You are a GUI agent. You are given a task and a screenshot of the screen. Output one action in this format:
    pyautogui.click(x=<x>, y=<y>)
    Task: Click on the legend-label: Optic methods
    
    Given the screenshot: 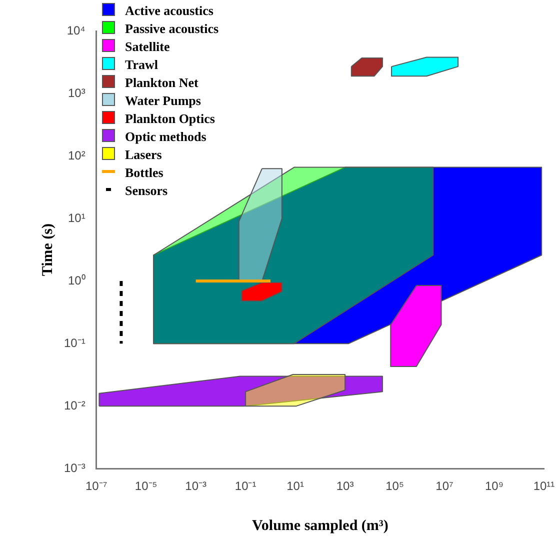 What is the action you would take?
    pyautogui.click(x=165, y=136)
    